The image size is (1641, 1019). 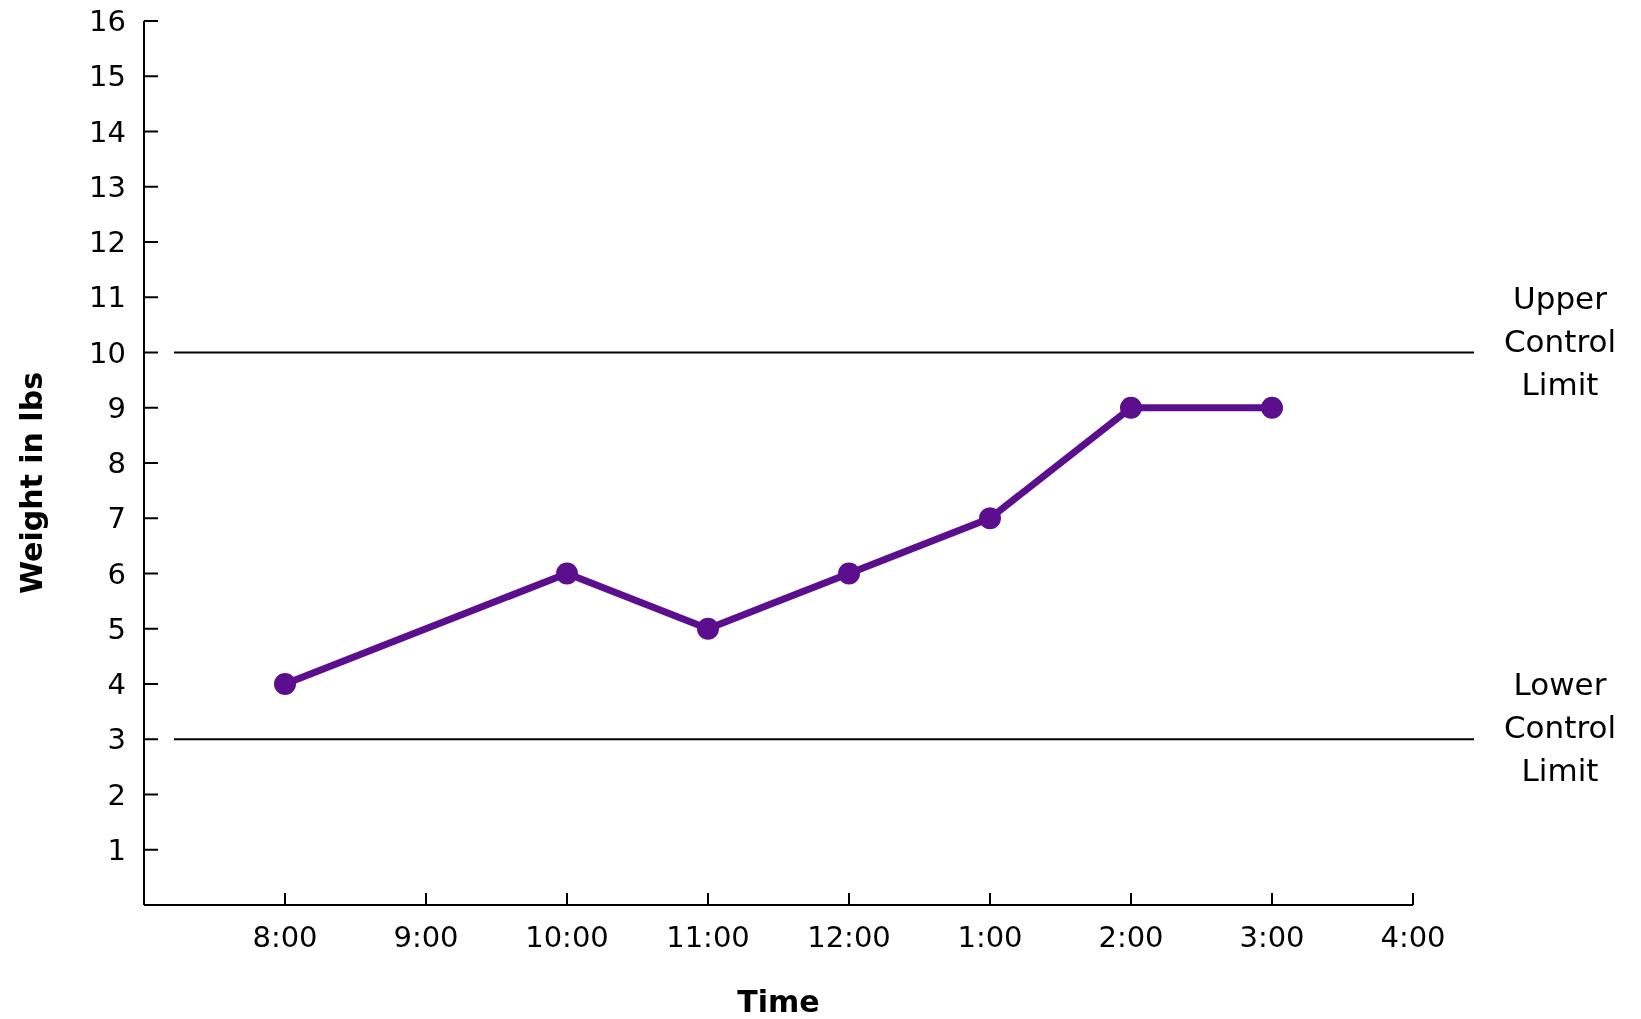 I want to click on x-tick-label: 8:00, so click(x=285, y=937).